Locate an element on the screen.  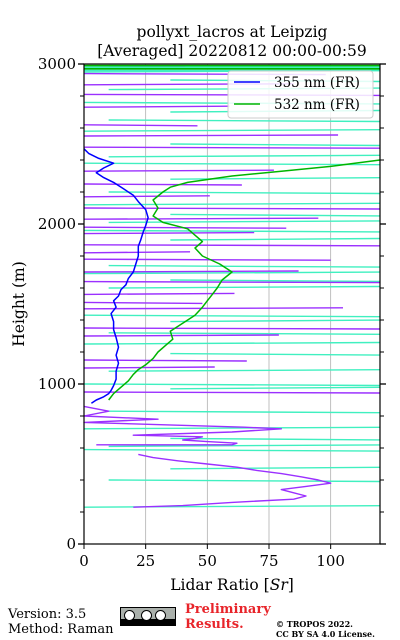
x-tick-label: 0 is located at coordinates (84, 561).